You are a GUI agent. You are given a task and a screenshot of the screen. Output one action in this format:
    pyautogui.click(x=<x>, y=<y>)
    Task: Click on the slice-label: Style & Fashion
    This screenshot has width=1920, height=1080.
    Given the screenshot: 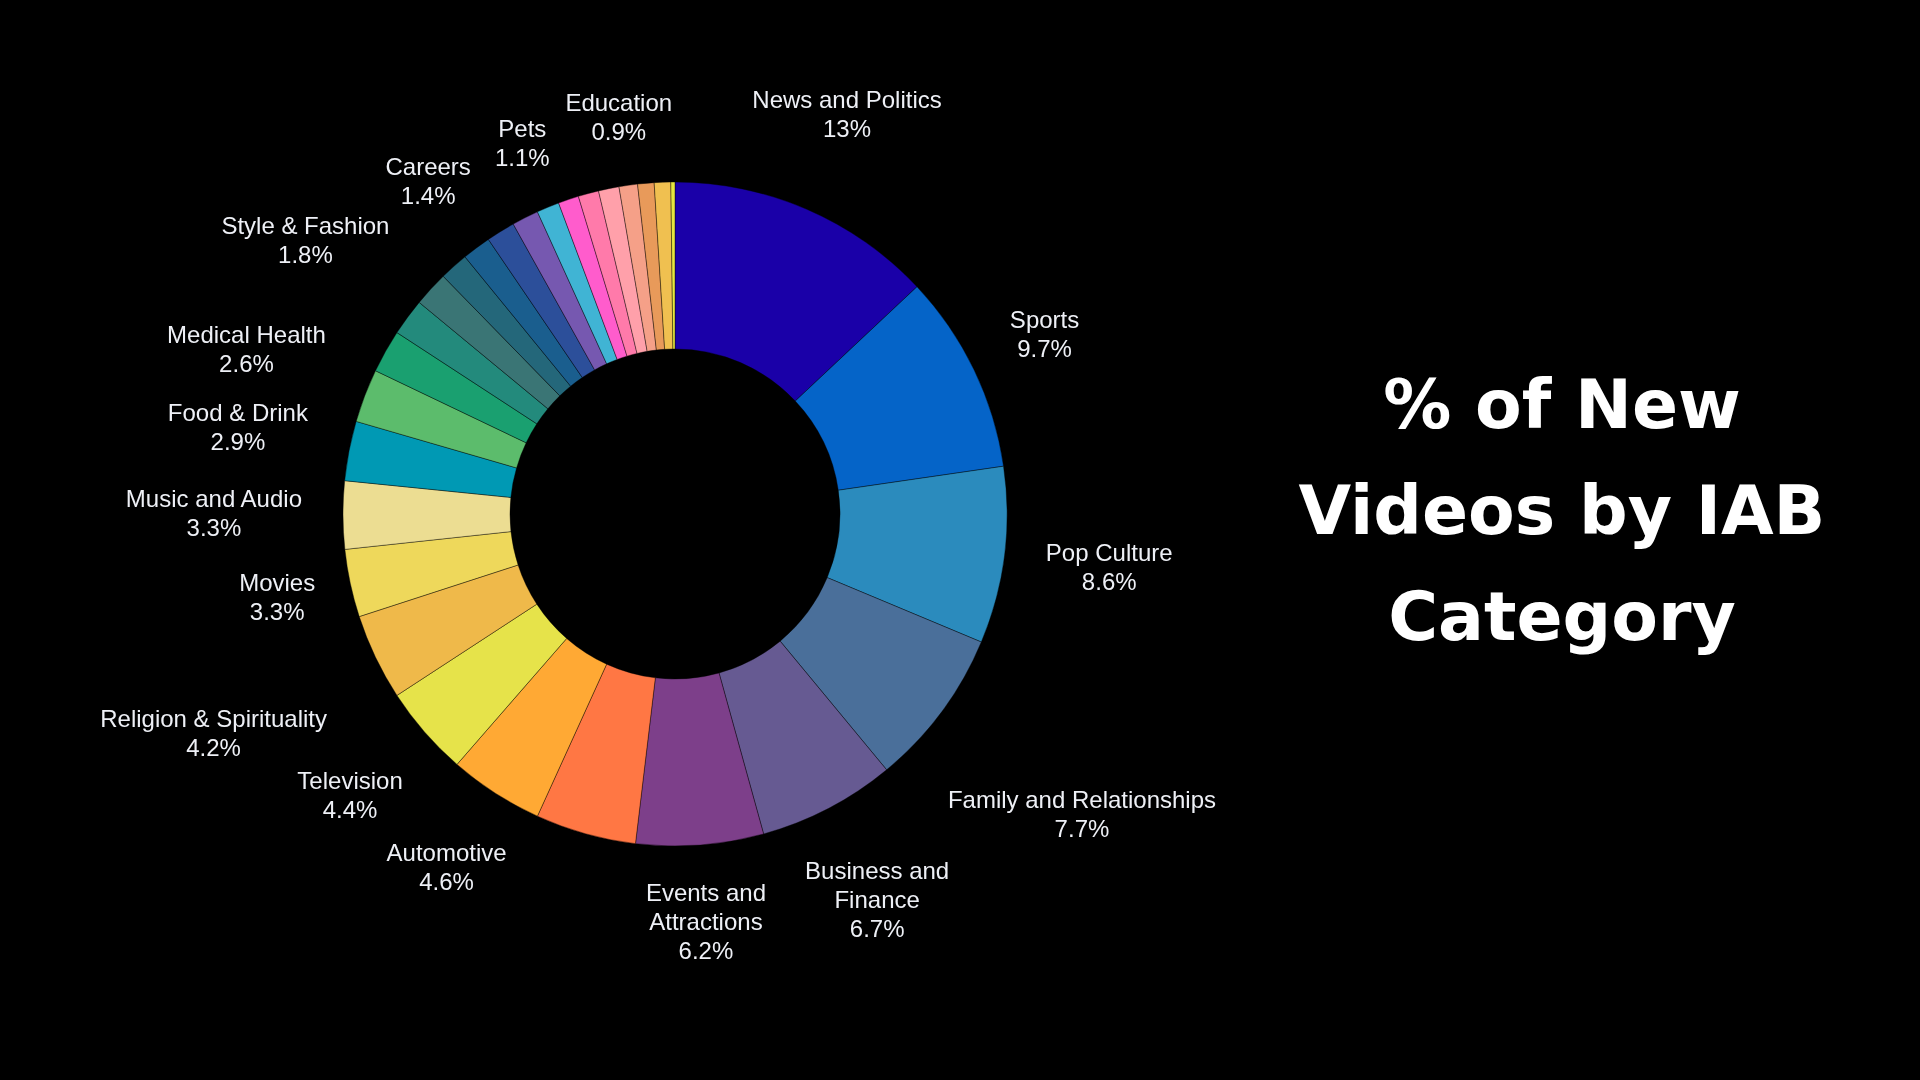 What is the action you would take?
    pyautogui.click(x=305, y=225)
    